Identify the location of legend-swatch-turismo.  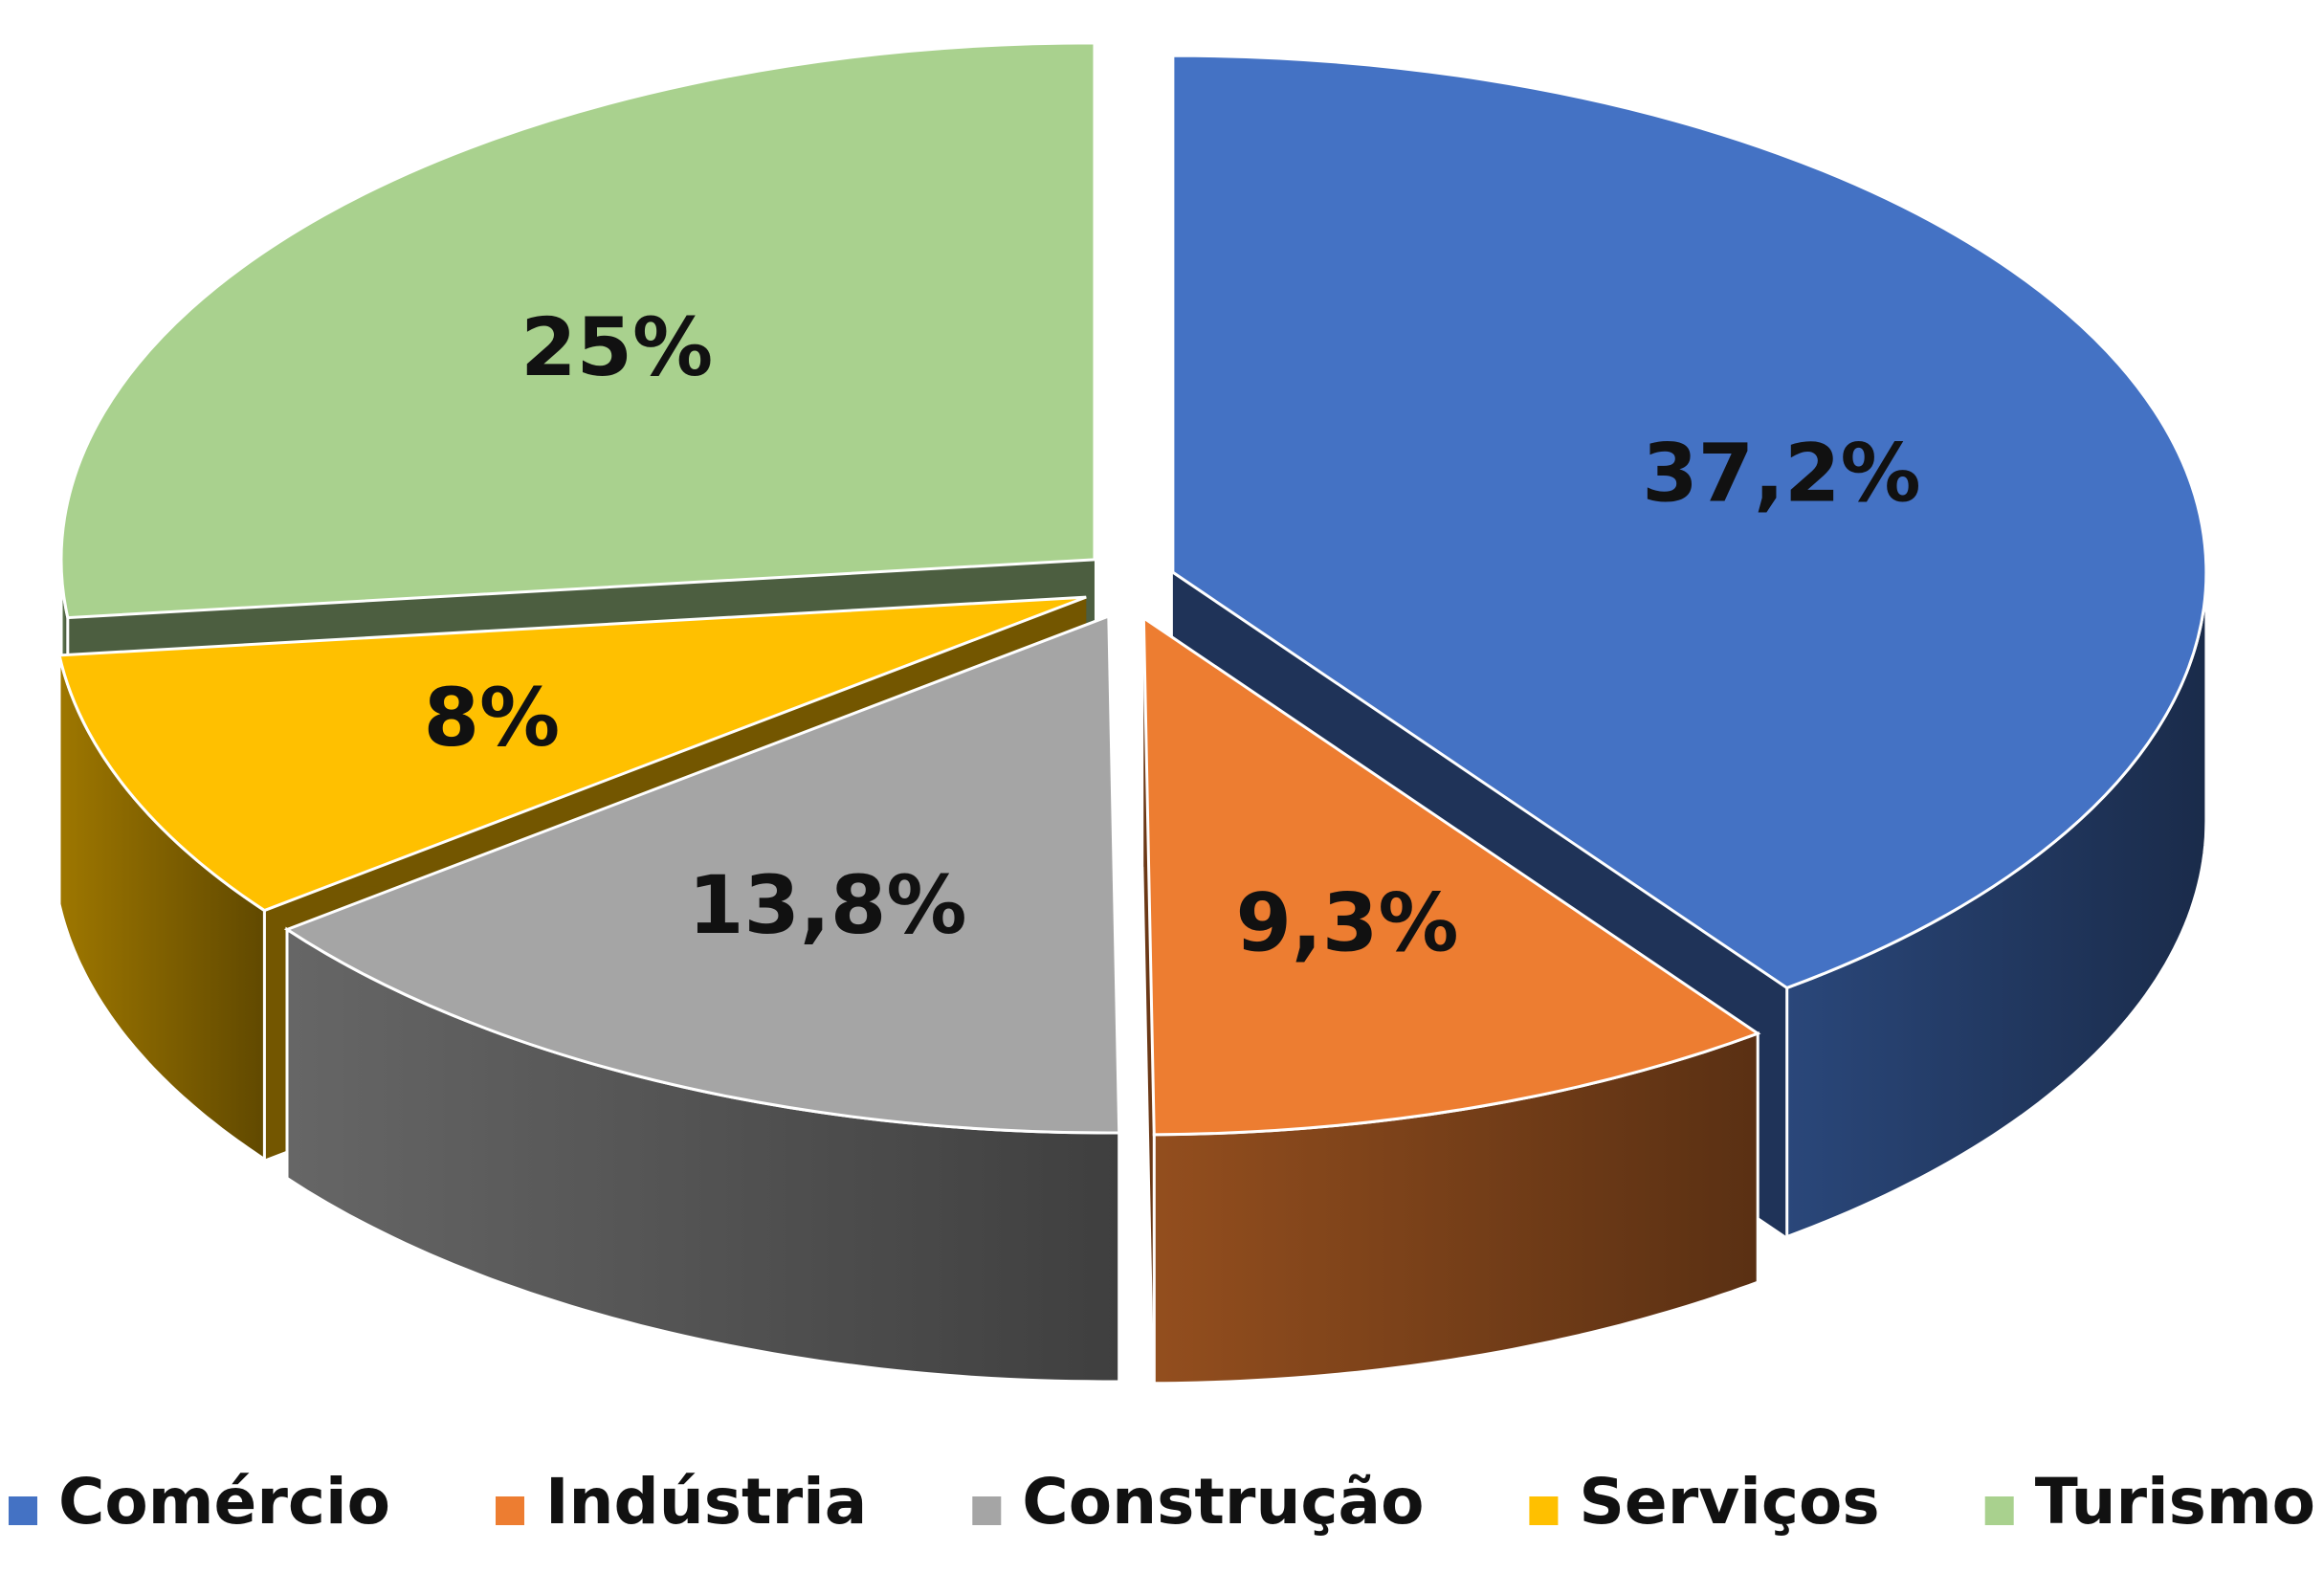
(1999, 1510).